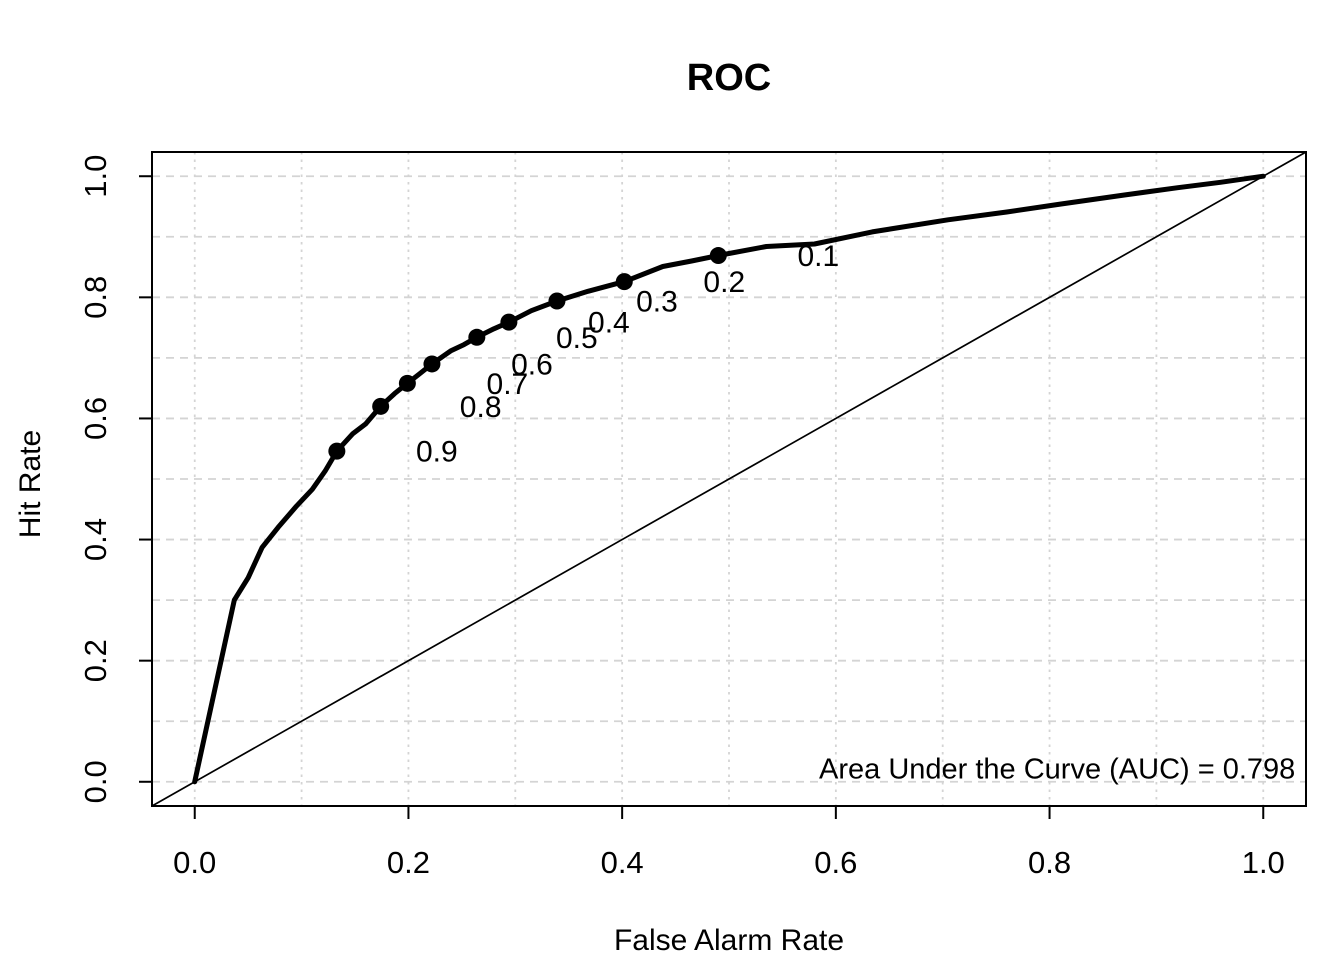 This screenshot has width=1344, height=965. I want to click on x-tick-label: 0.6, so click(835, 862).